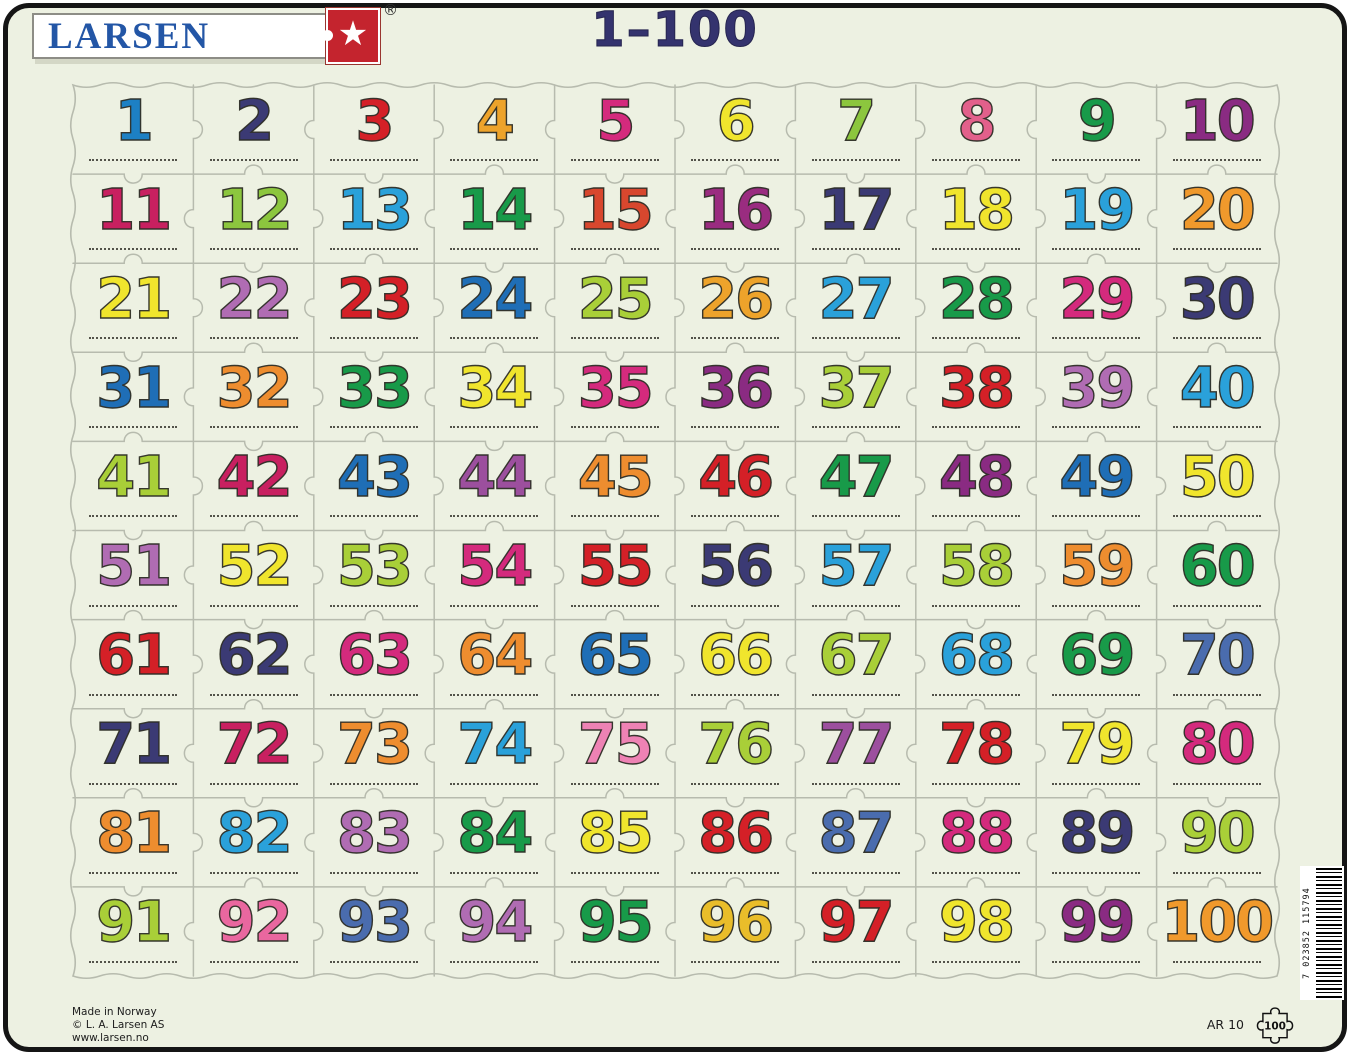  Describe the element at coordinates (253, 129) in the screenshot. I see `puzzle-piece: 2` at that location.